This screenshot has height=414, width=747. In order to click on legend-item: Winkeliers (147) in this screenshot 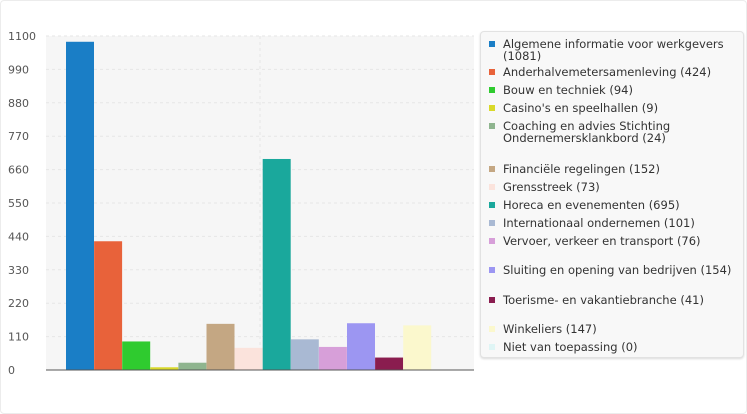, I will do `click(613, 329)`.